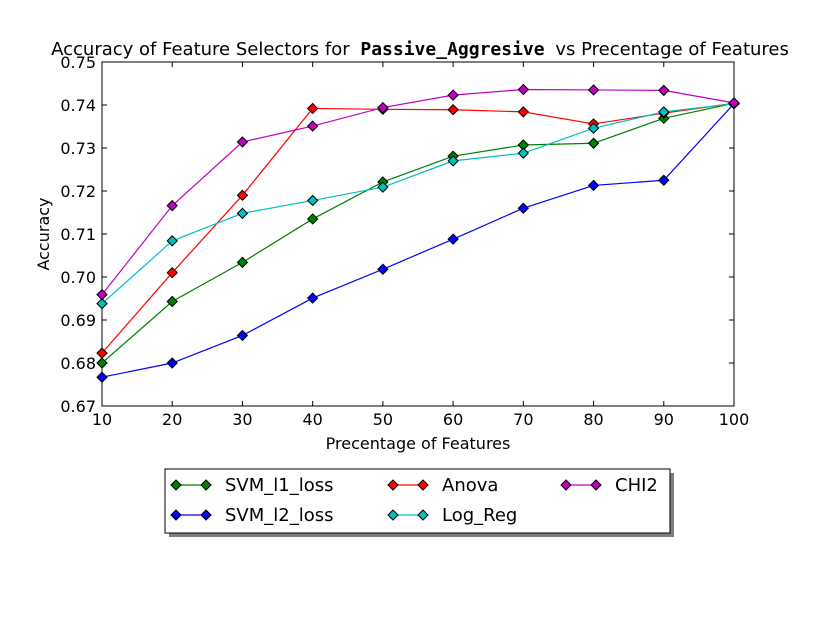 The height and width of the screenshot is (619, 815). Describe the element at coordinates (102, 419) in the screenshot. I see `x-tick-label: 10` at that location.